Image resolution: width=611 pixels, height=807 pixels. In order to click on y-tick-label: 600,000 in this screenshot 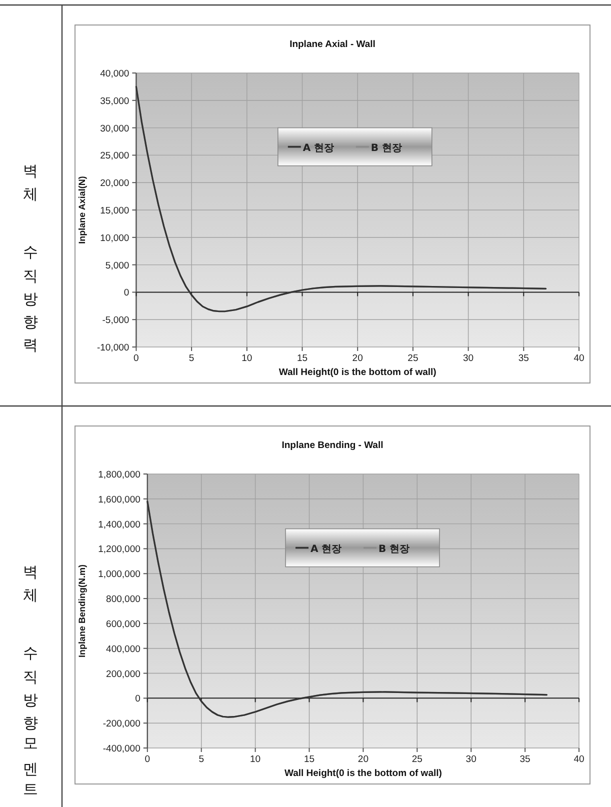, I will do `click(123, 624)`.